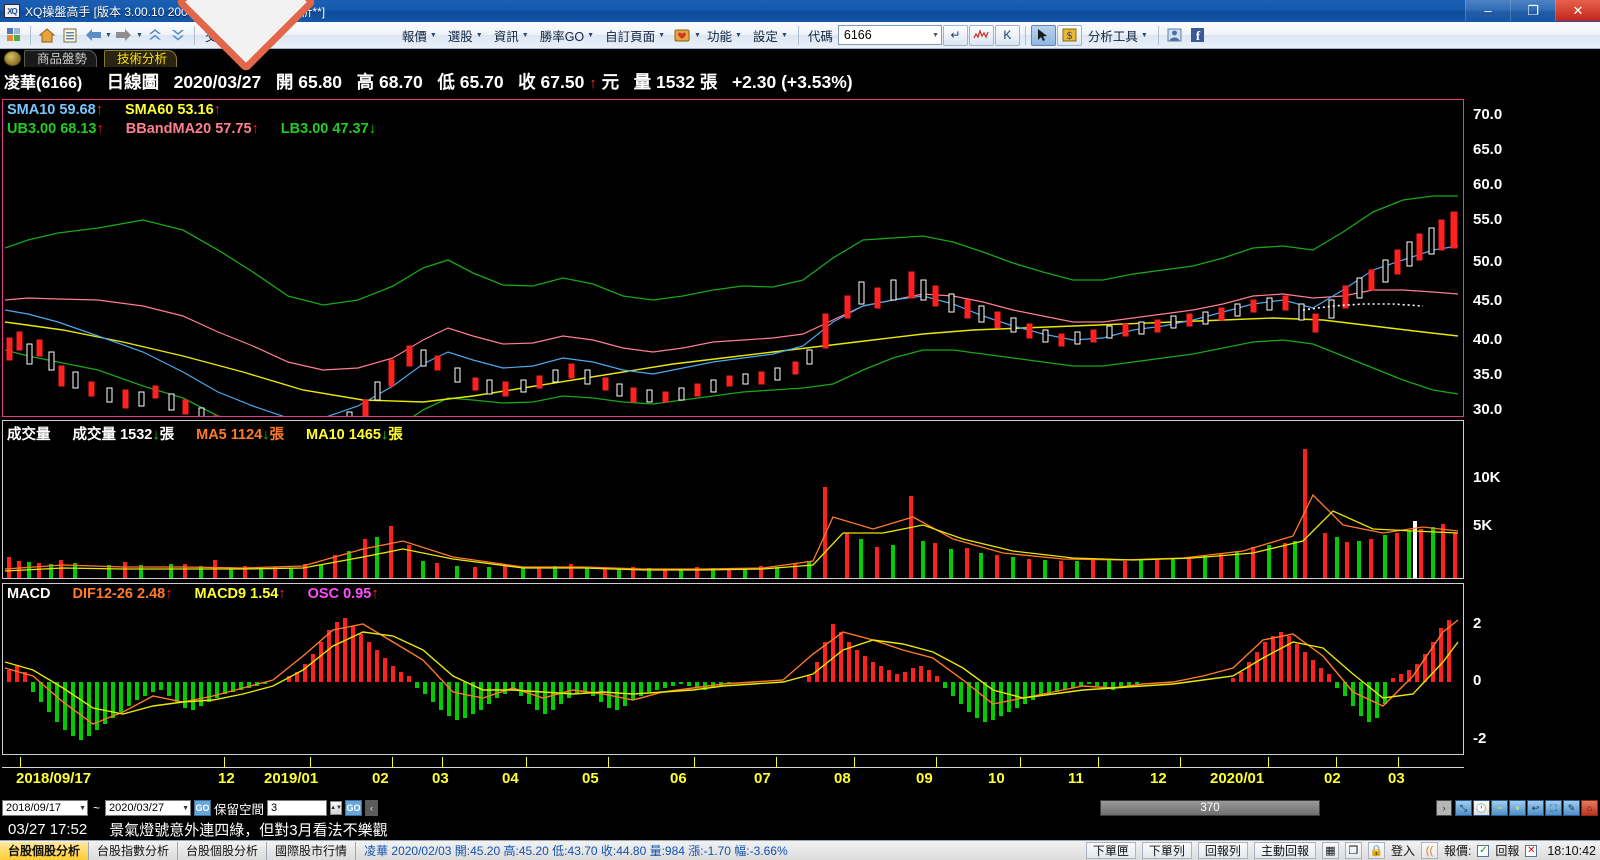  What do you see at coordinates (1488, 184) in the screenshot?
I see `price-tick-60: 60.0` at bounding box center [1488, 184].